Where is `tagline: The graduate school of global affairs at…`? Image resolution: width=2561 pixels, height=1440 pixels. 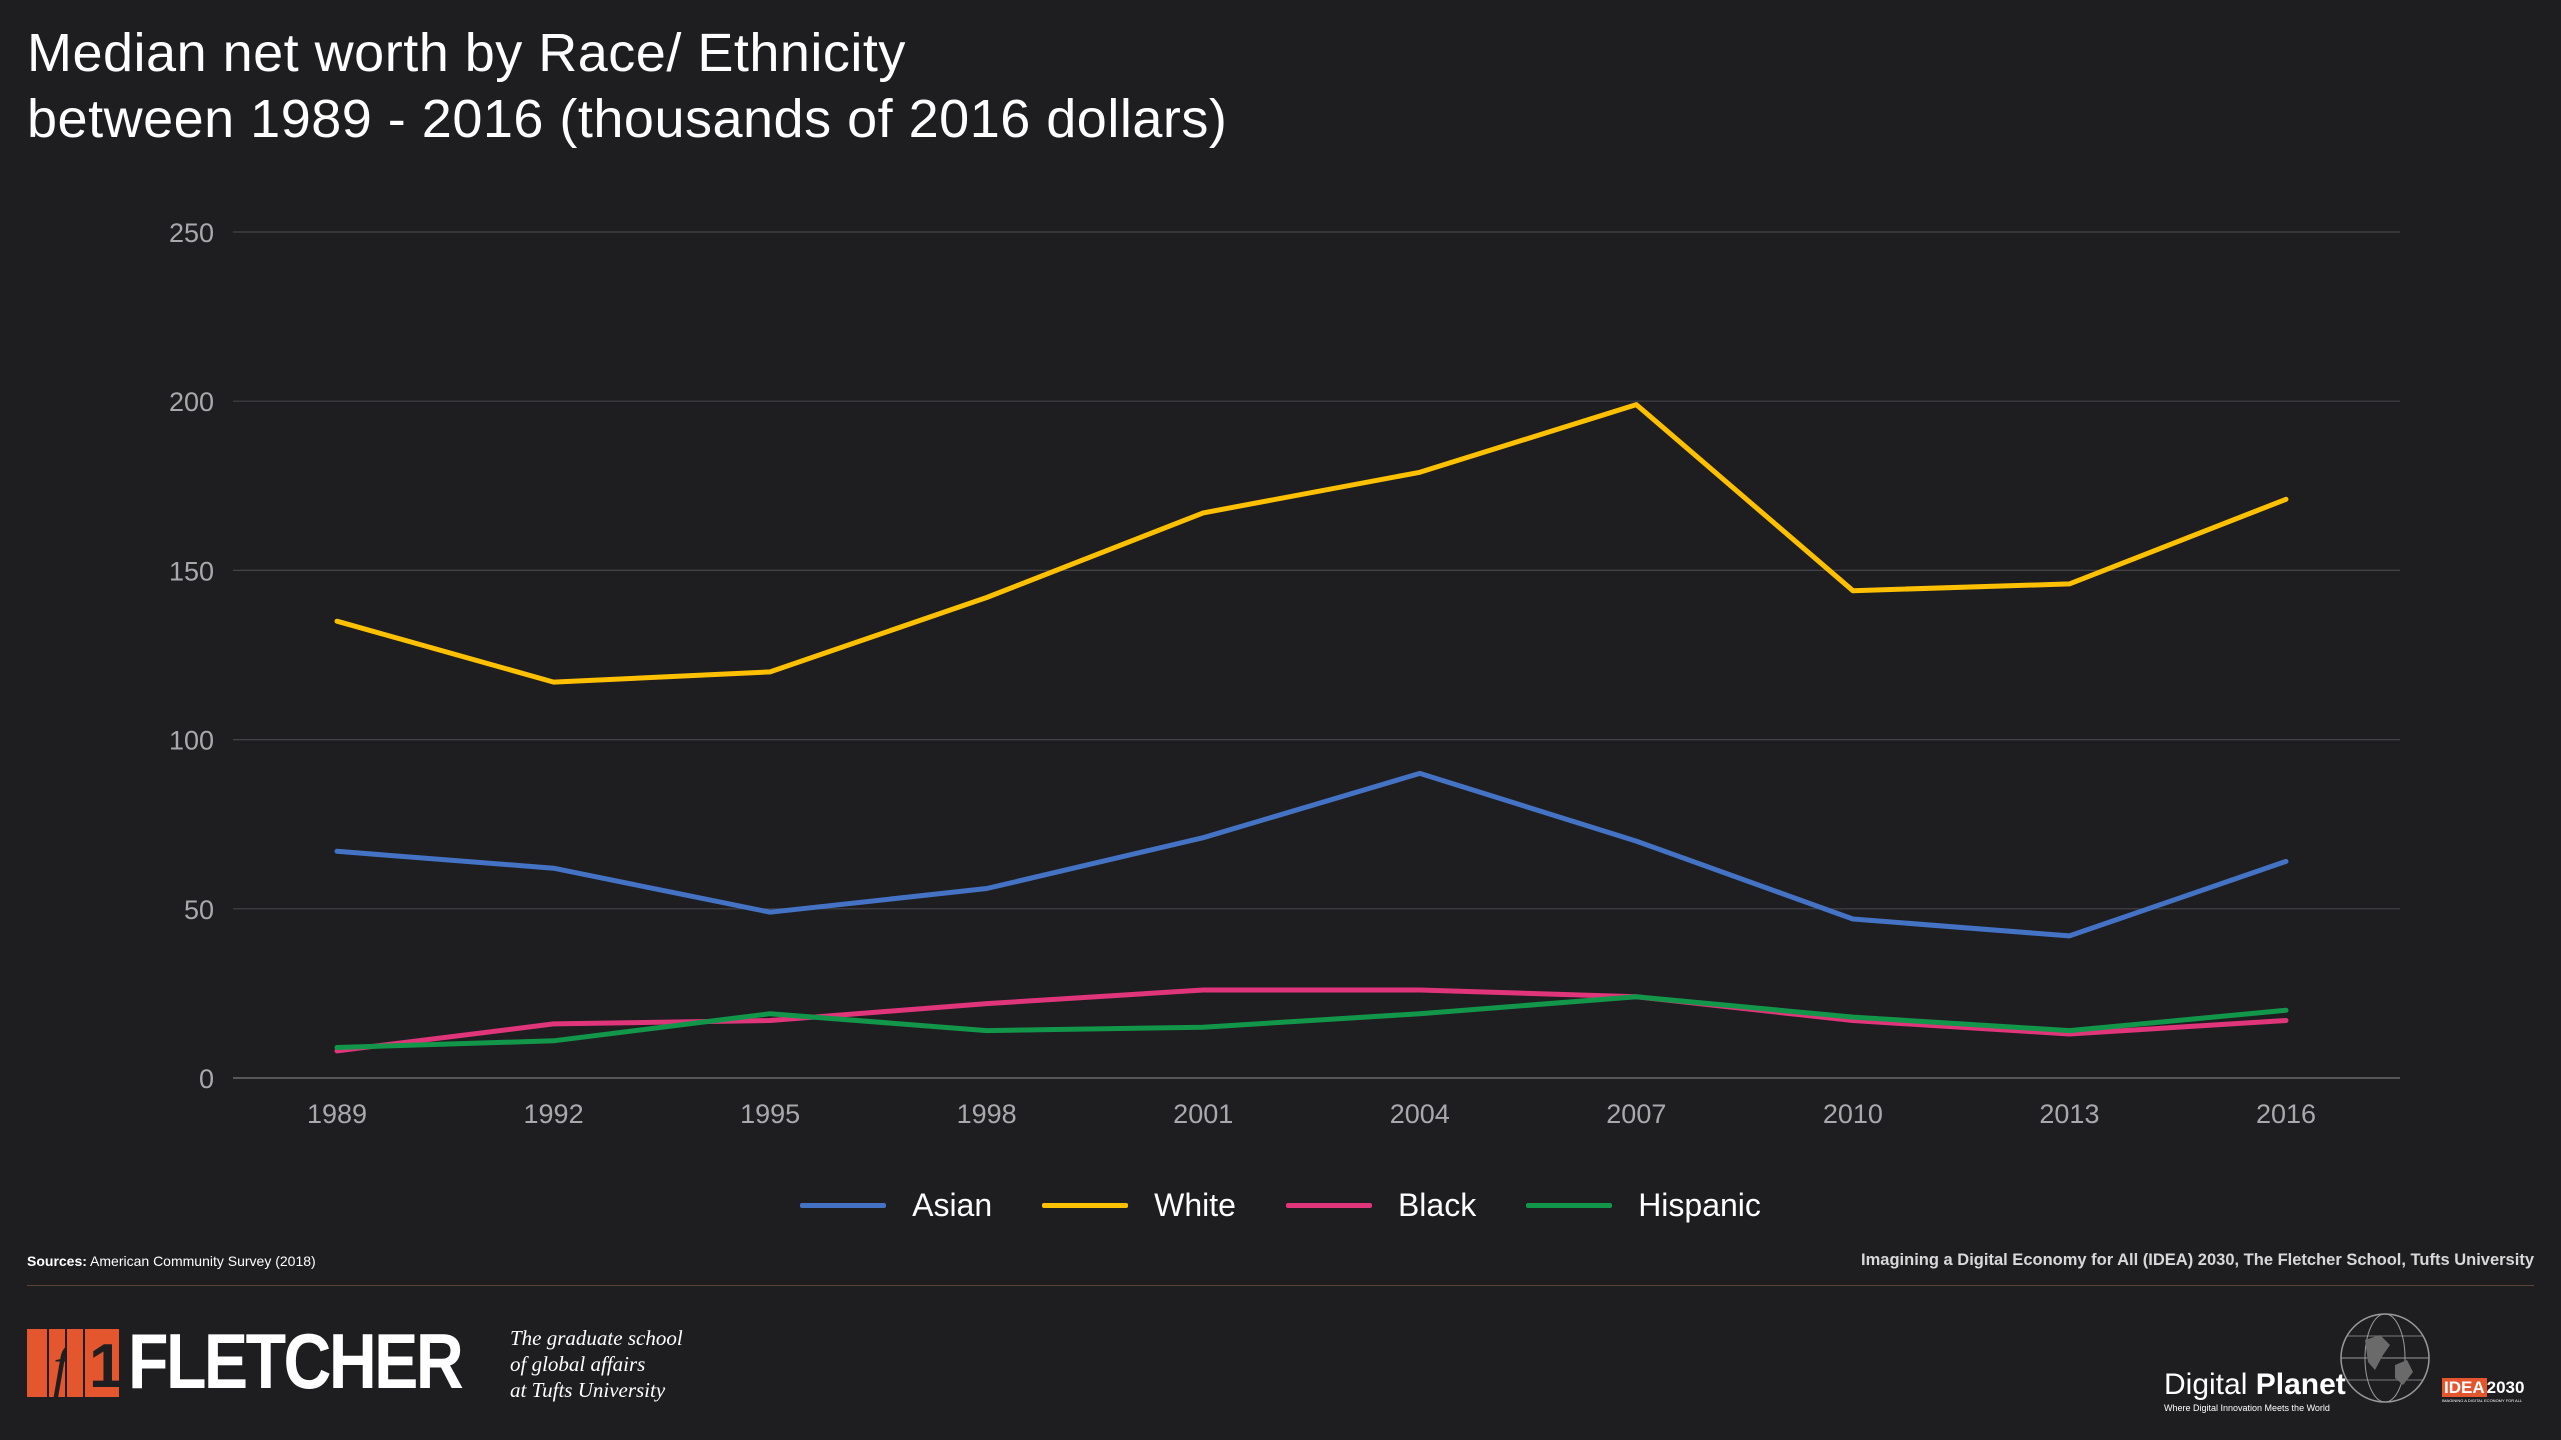
tagline: The graduate school of global affairs at… is located at coordinates (596, 1364).